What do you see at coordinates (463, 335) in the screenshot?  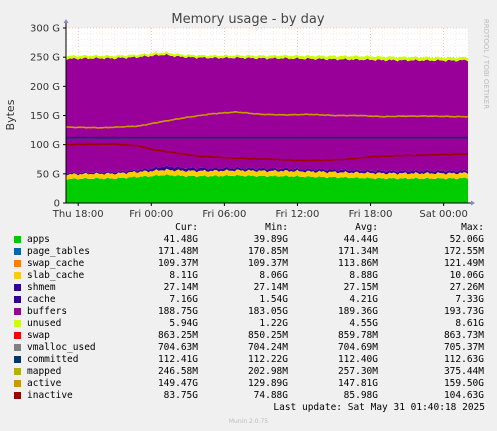 I see `legend-max-value: 863.73M` at bounding box center [463, 335].